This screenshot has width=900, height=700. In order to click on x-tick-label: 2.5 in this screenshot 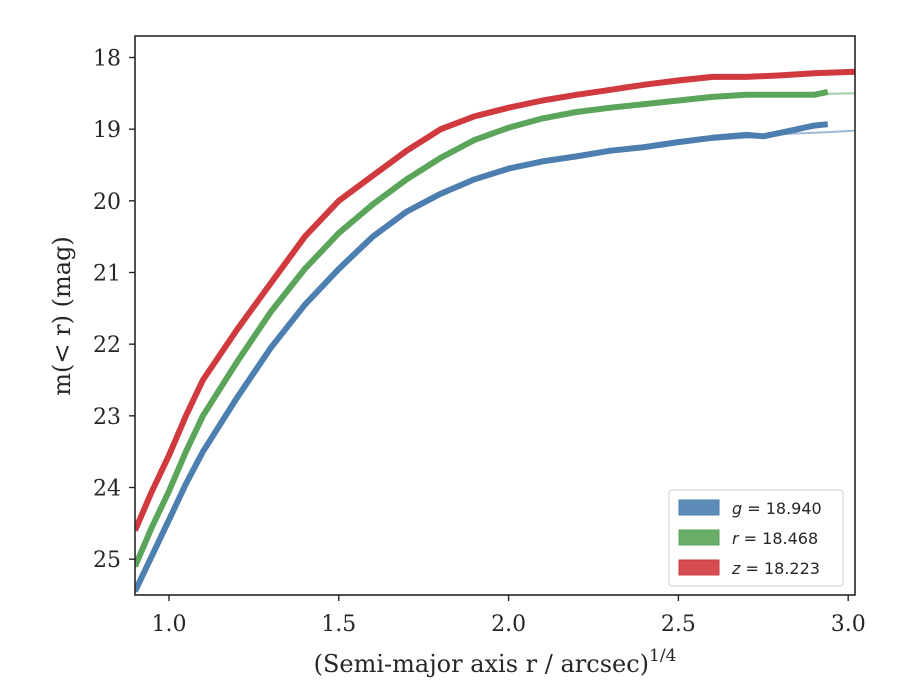, I will do `click(678, 624)`.